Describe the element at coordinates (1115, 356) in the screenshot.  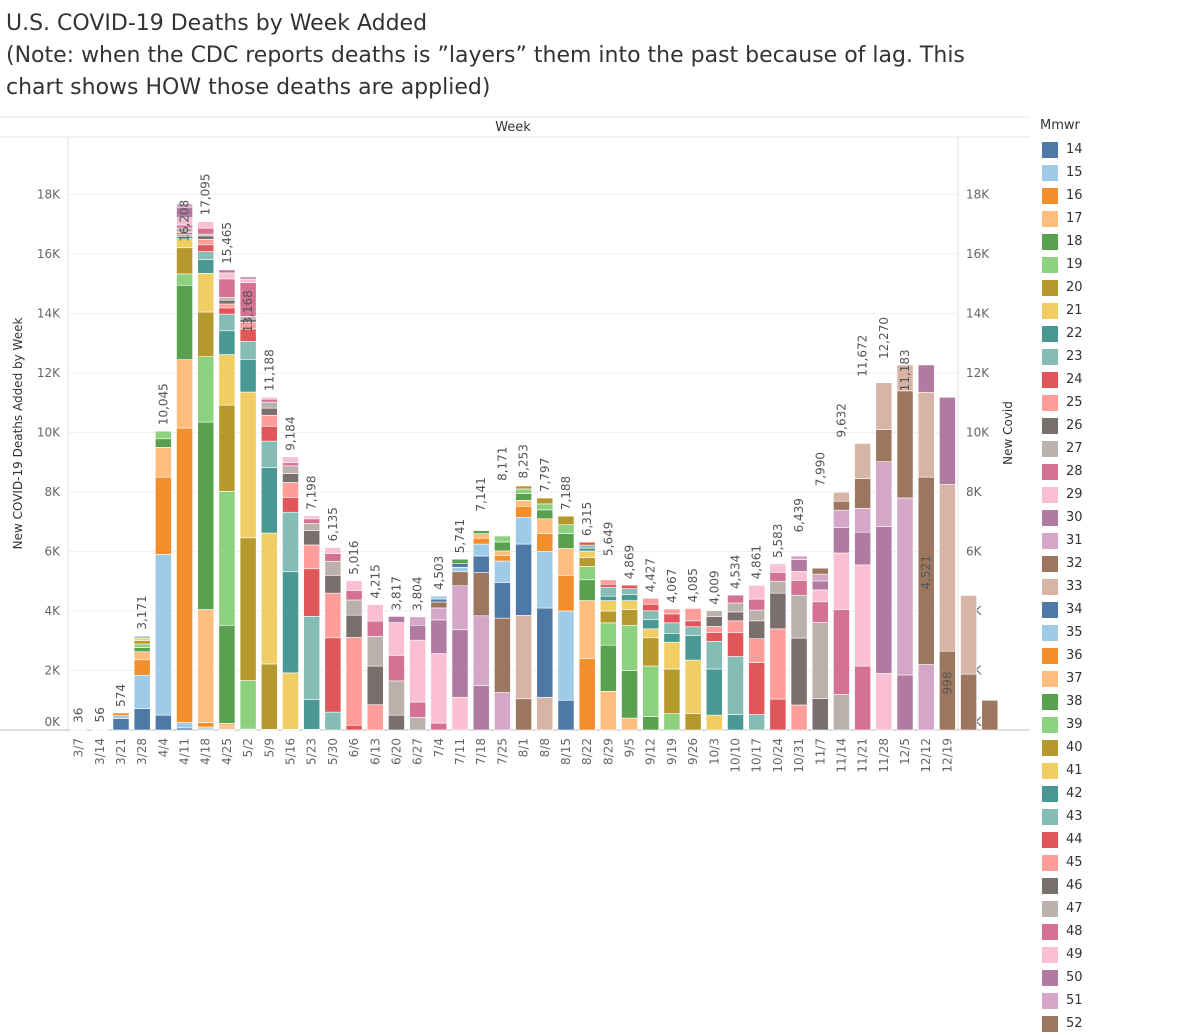
I see `legend-item: 23` at that location.